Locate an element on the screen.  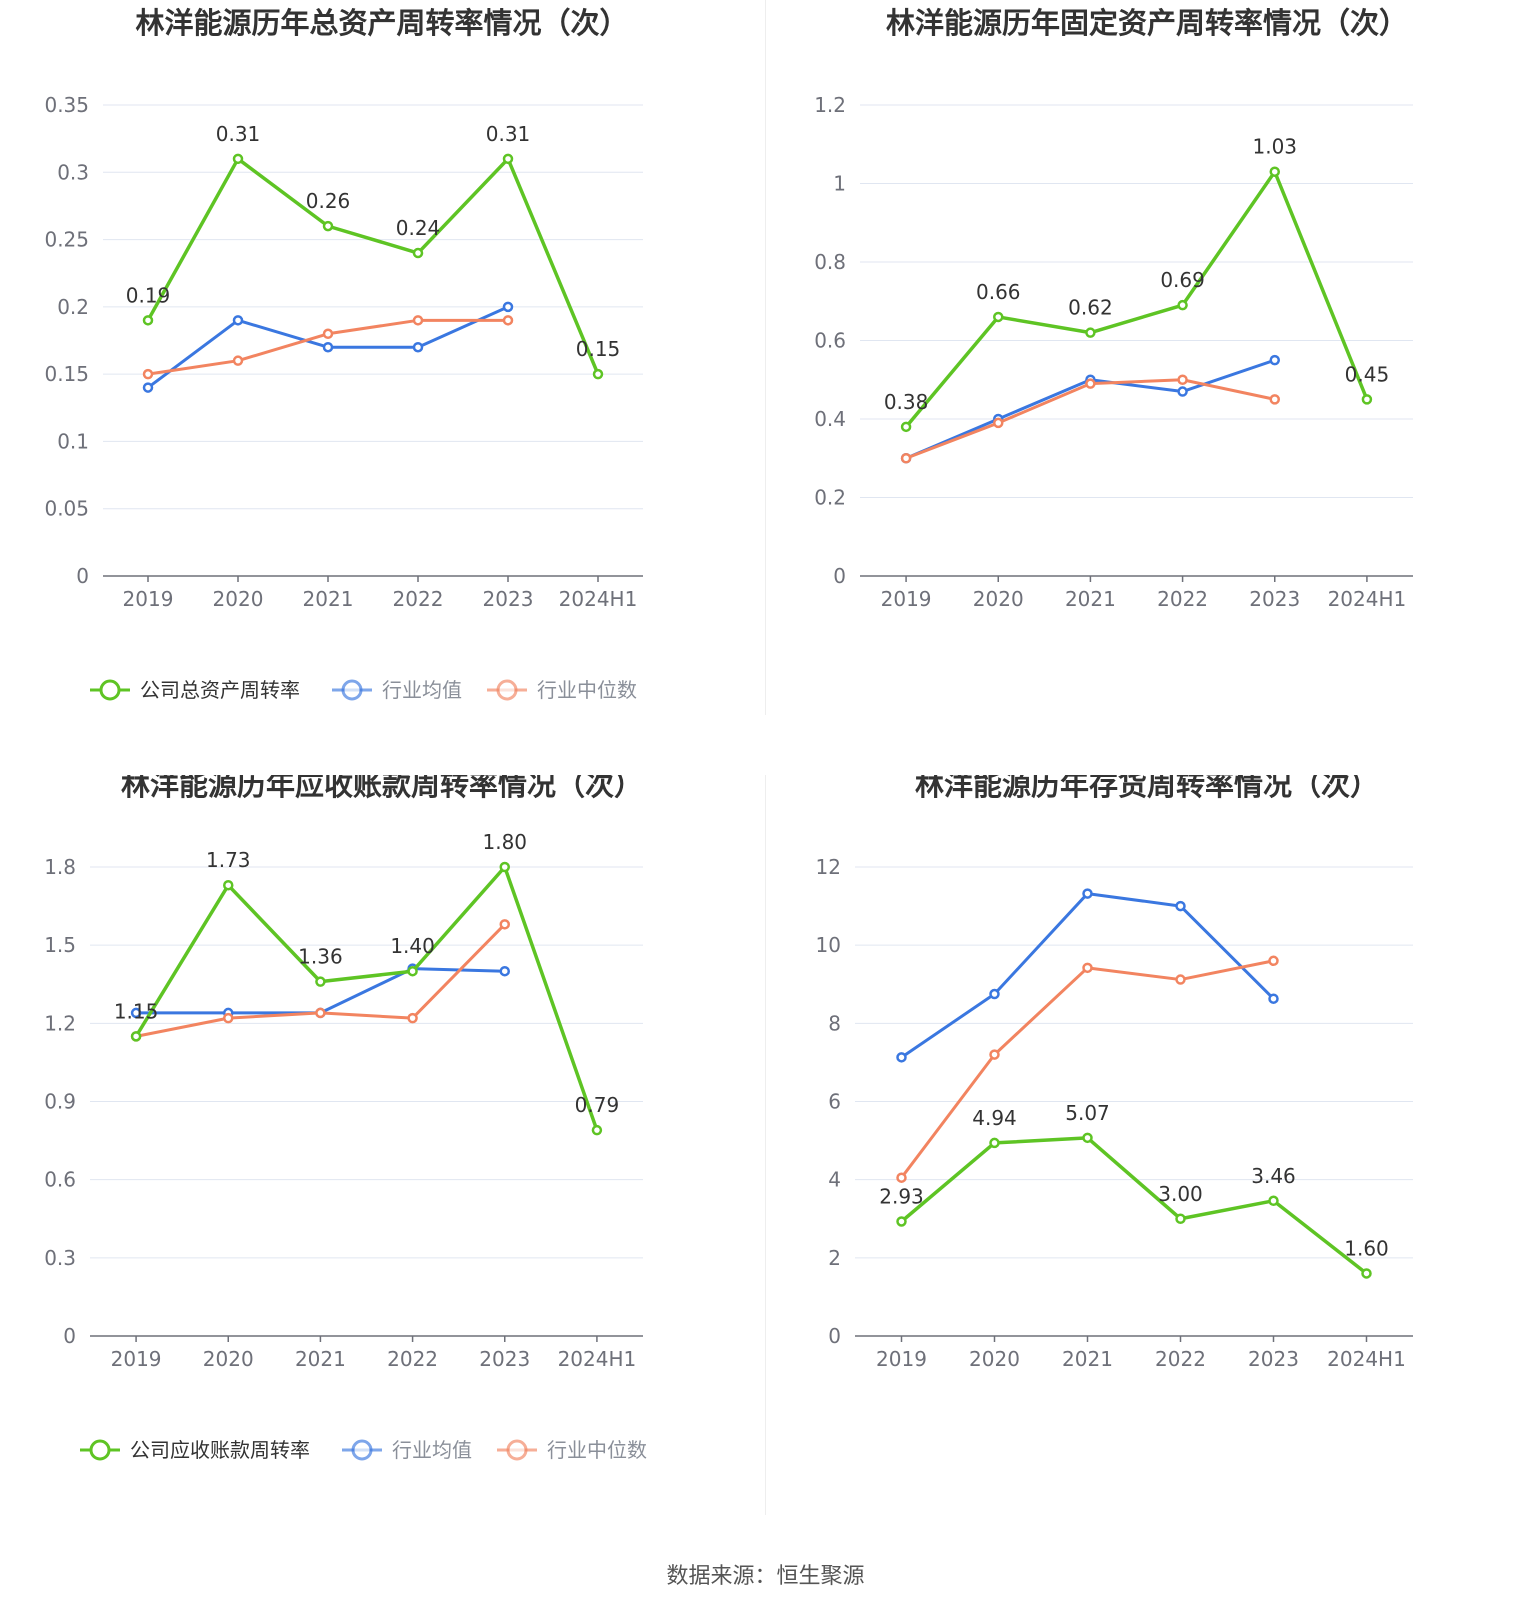
y-tick-label: 0.6 is located at coordinates (60, 1180).